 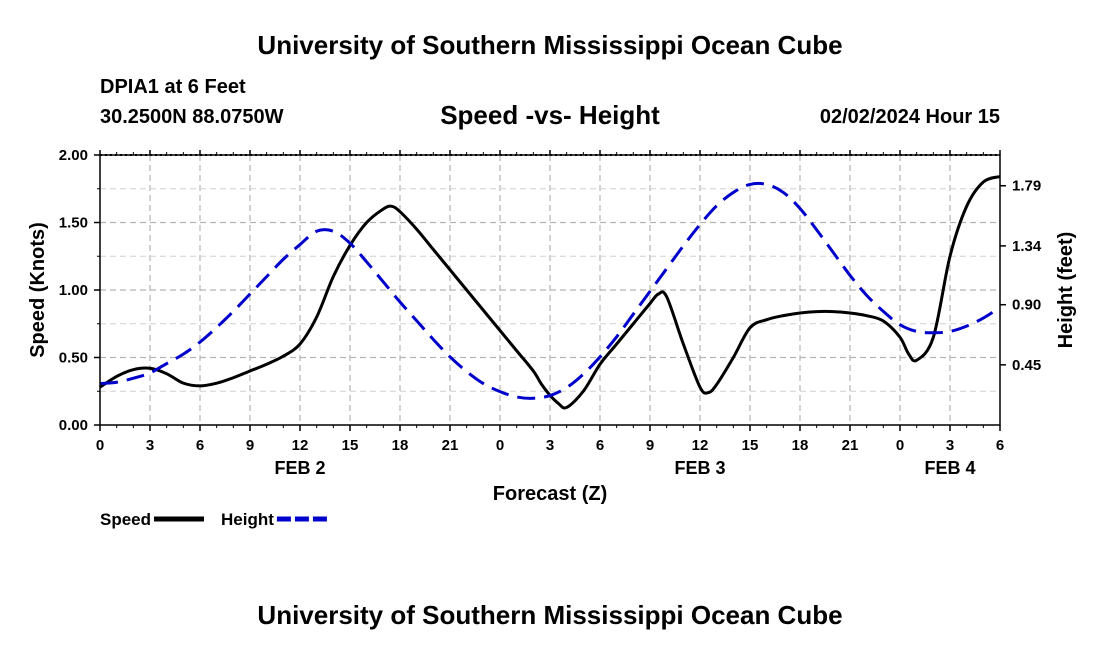 I want to click on date-label: FEB 4, so click(x=949, y=468).